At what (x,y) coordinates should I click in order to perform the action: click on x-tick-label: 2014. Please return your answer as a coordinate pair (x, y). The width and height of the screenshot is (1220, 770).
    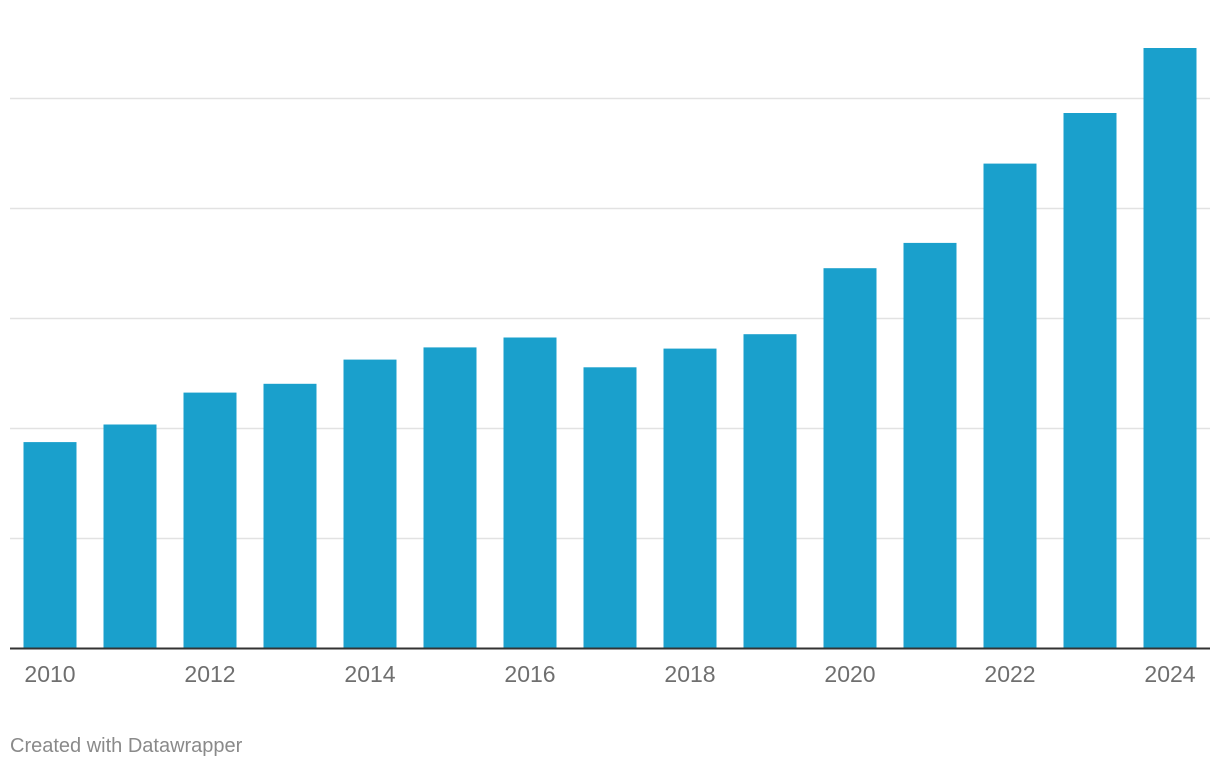
    Looking at the image, I should click on (369, 674).